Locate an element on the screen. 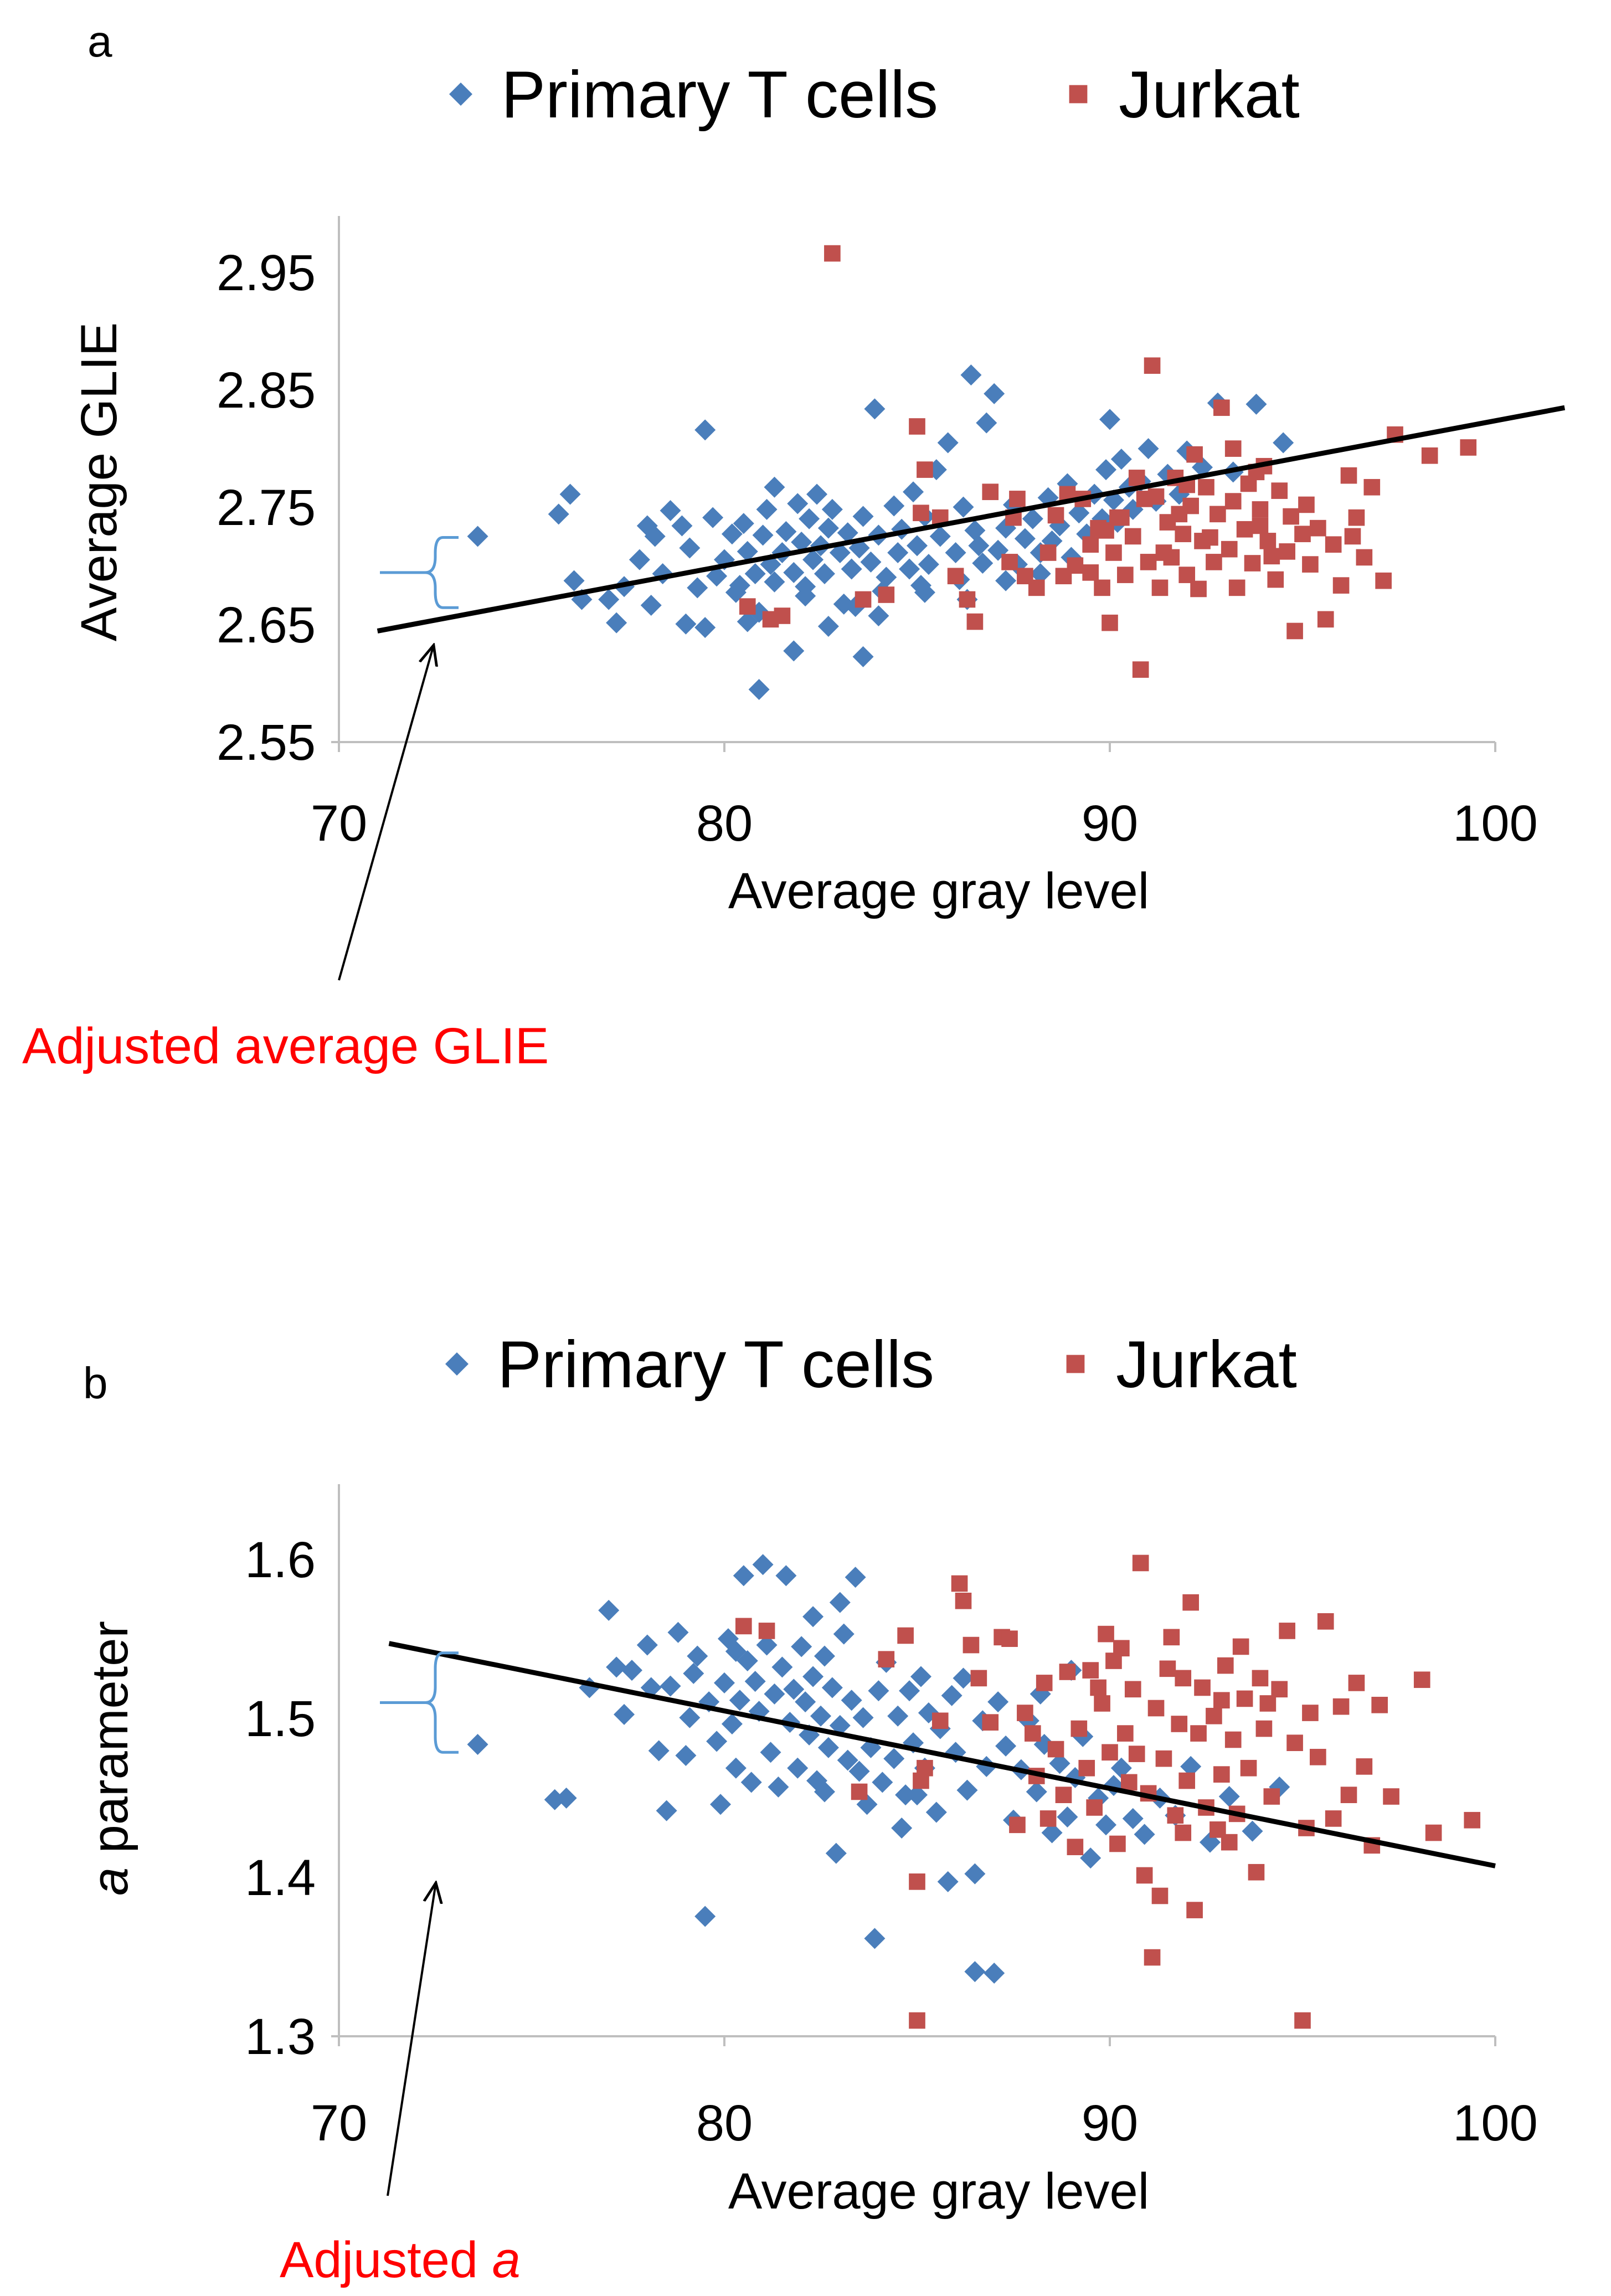 Image resolution: width=1611 pixels, height=2296 pixels. panel-b-legend-marker-jurkat is located at coordinates (1075, 1364).